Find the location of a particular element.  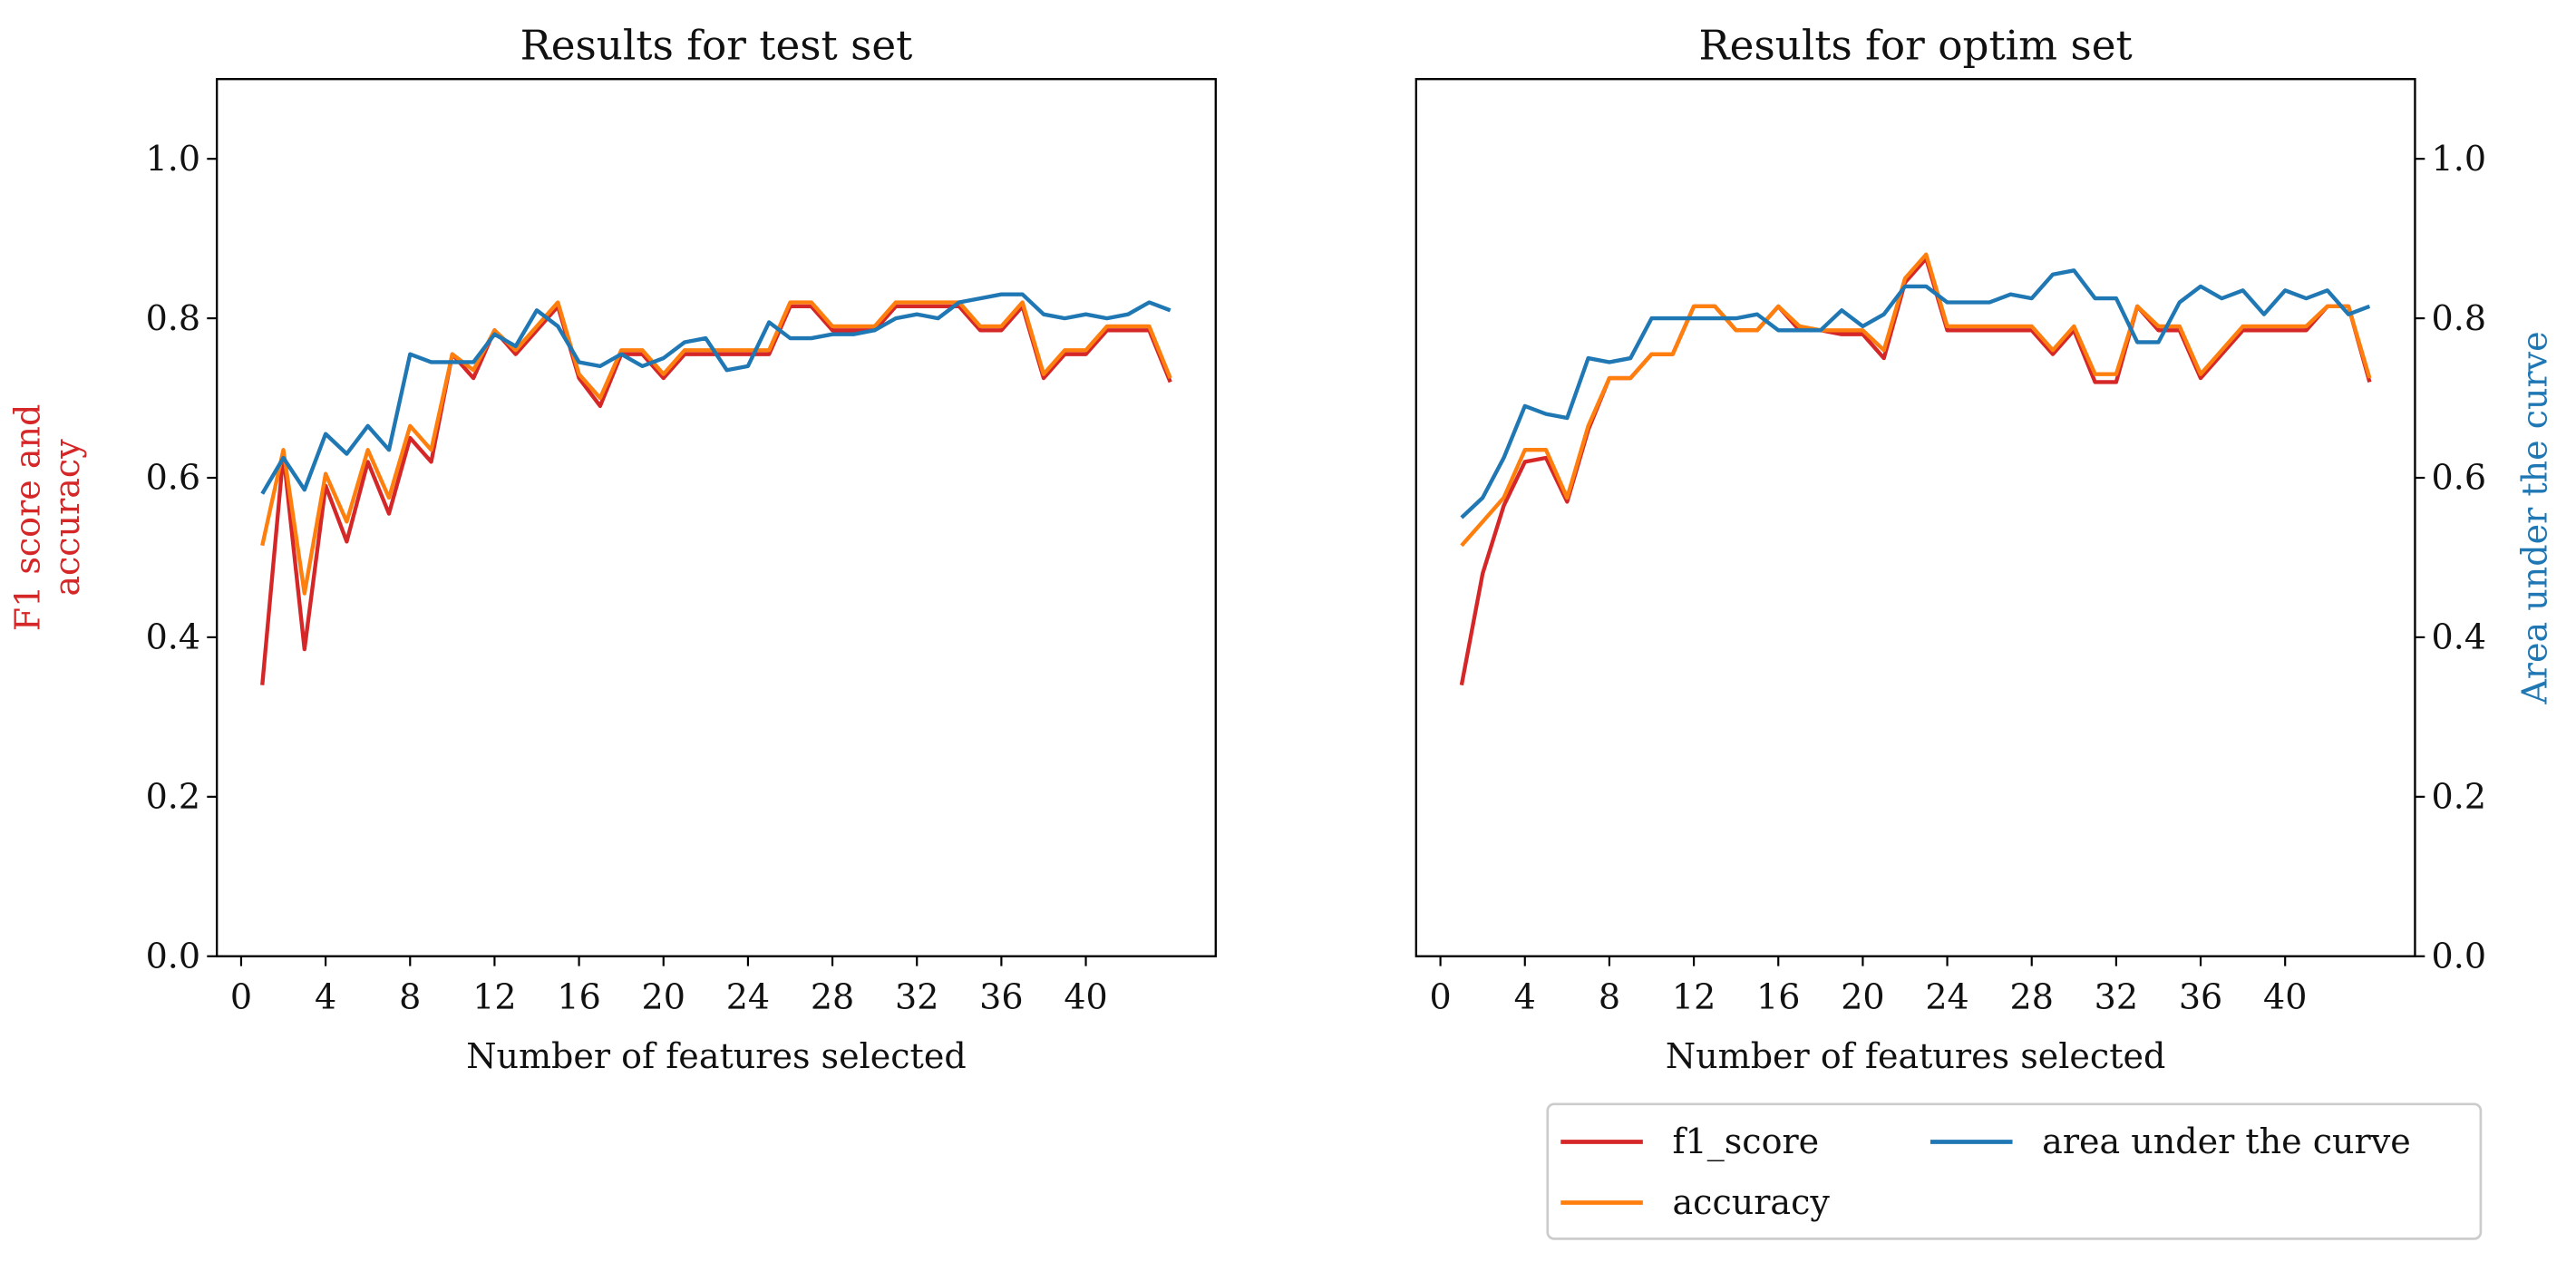

legend-box is located at coordinates (2015, 1171).